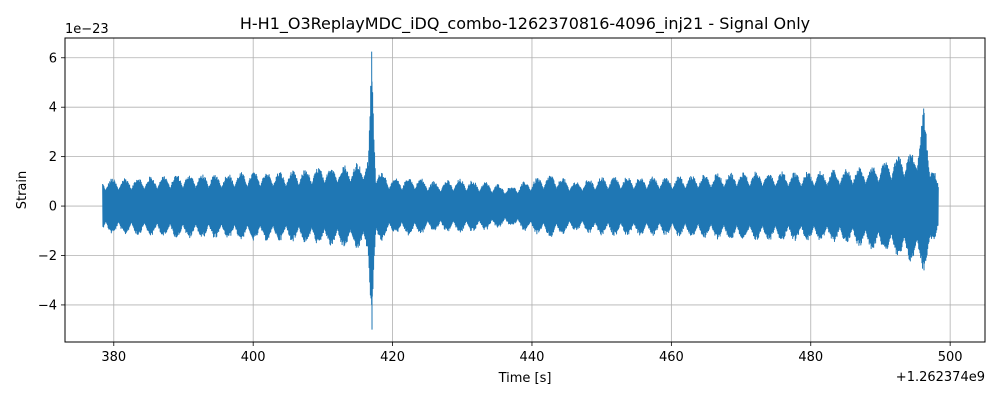 Image resolution: width=1000 pixels, height=400 pixels. I want to click on y-tick-label: 6, so click(53, 58).